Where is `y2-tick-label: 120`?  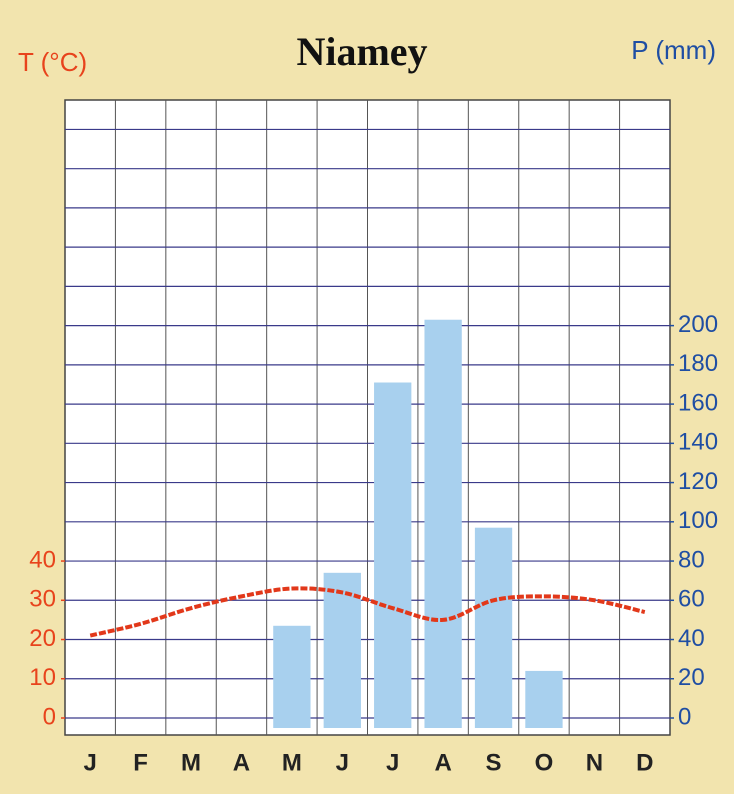
y2-tick-label: 120 is located at coordinates (698, 481).